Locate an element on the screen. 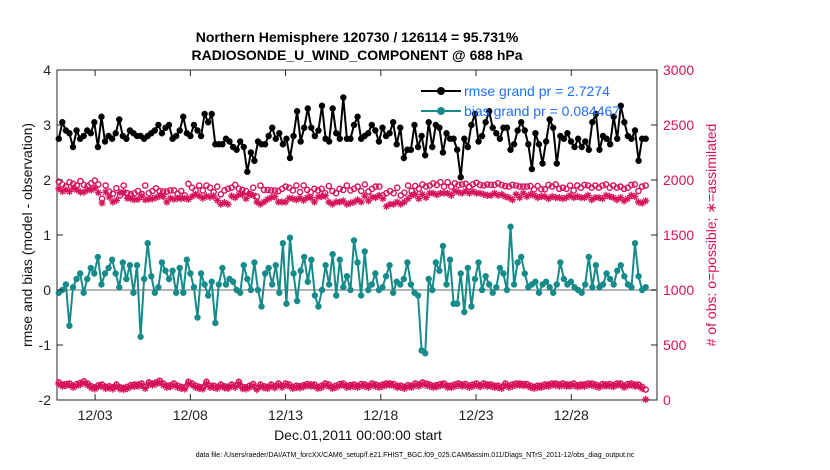 This screenshot has height=470, width=830. y-right-tick-label: 500 is located at coordinates (675, 345).